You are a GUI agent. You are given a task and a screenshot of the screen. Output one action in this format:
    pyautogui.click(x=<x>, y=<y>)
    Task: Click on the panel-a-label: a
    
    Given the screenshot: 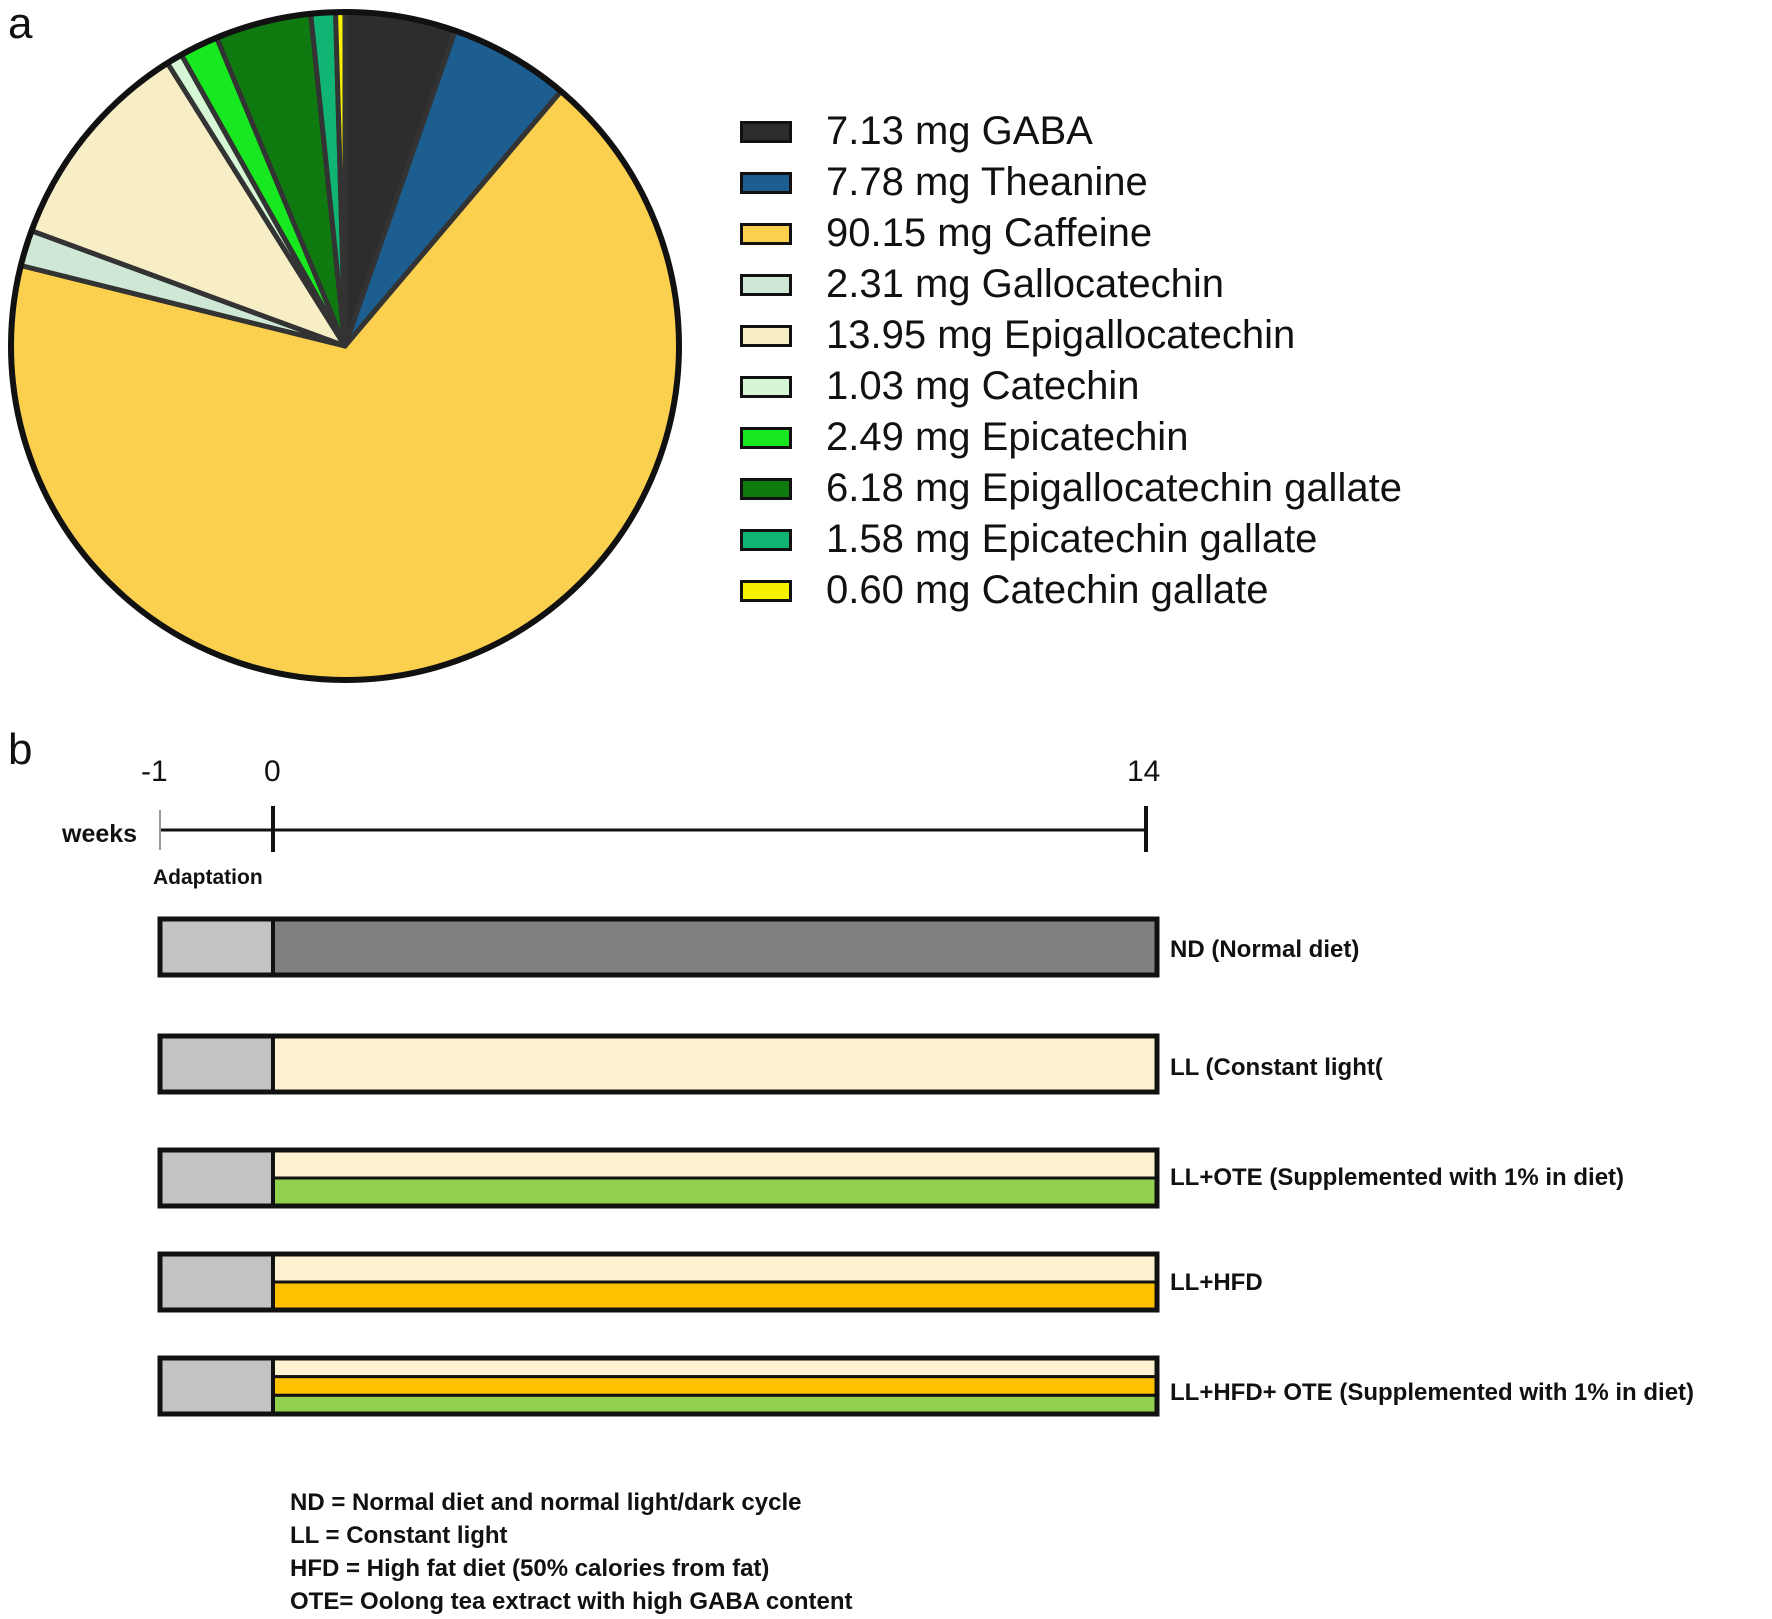 What is the action you would take?
    pyautogui.click(x=20, y=24)
    